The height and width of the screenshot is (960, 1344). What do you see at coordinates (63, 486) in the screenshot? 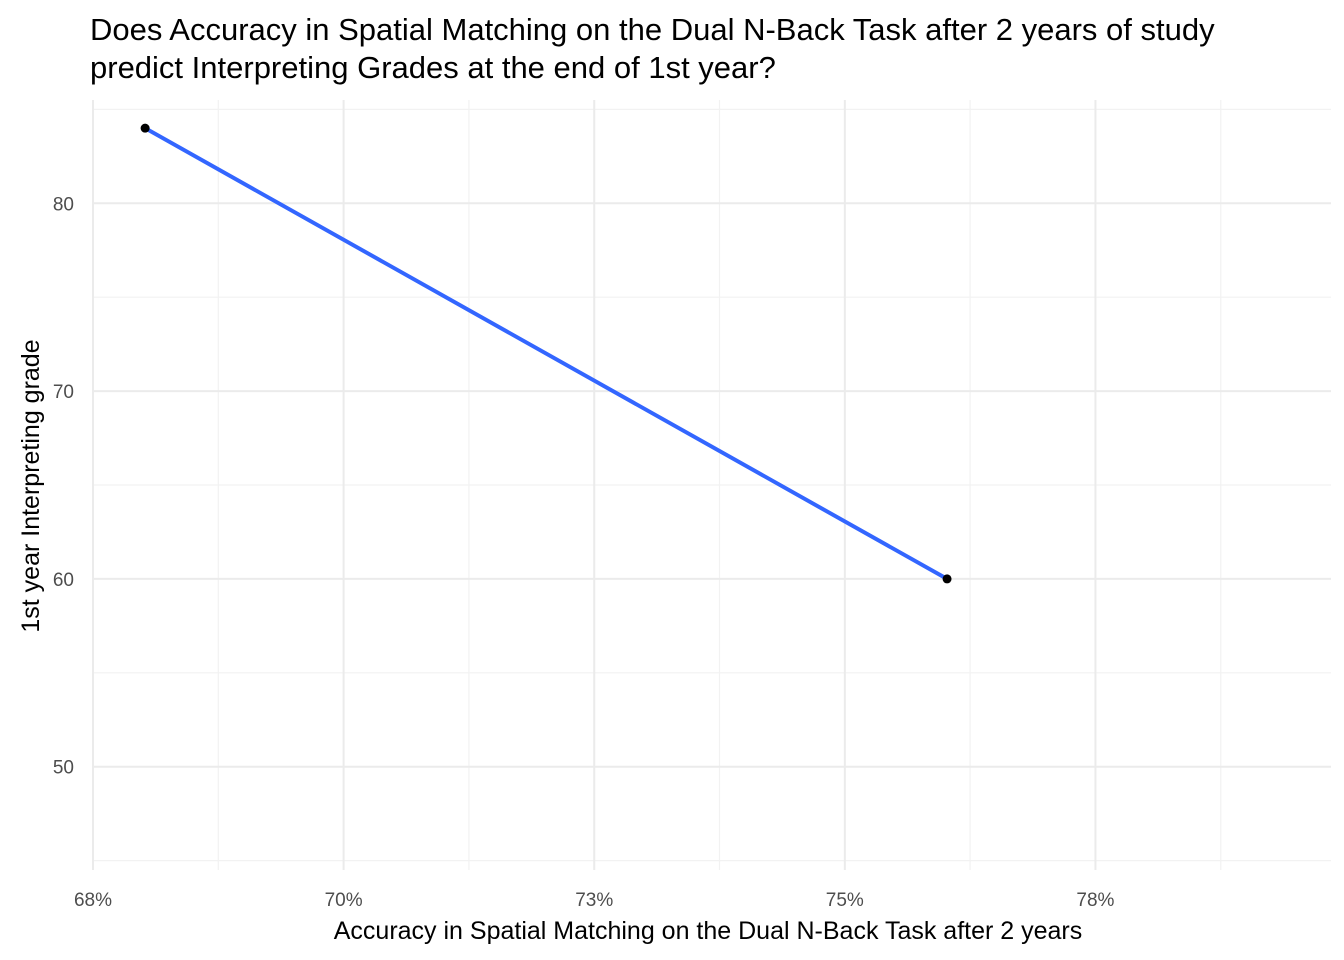
I see `y-tick-labels: 50 60 70 80` at bounding box center [63, 486].